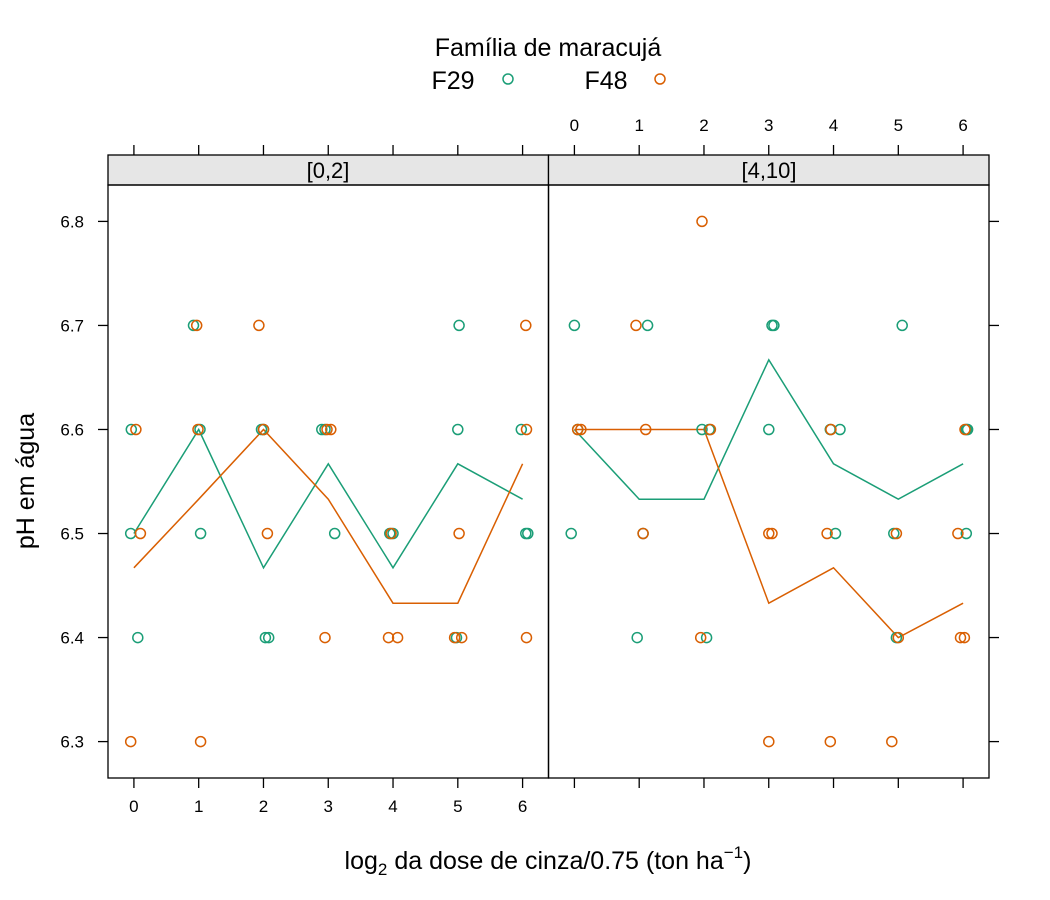  What do you see at coordinates (638, 125) in the screenshot?
I see `x-tick-label-top-right: 1` at bounding box center [638, 125].